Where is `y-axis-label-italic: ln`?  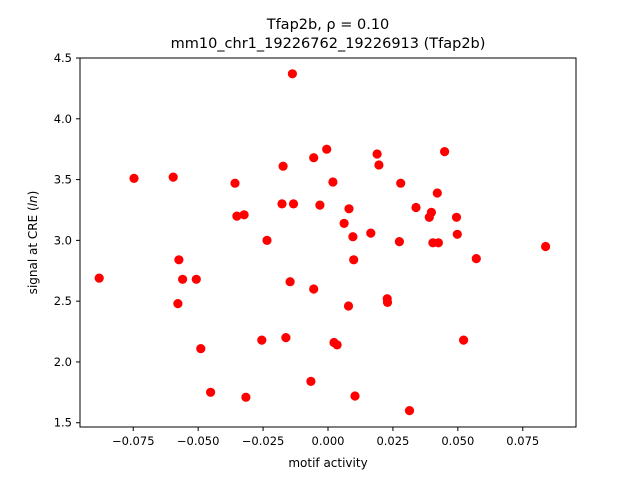
y-axis-label-italic: ln is located at coordinates (33, 200).